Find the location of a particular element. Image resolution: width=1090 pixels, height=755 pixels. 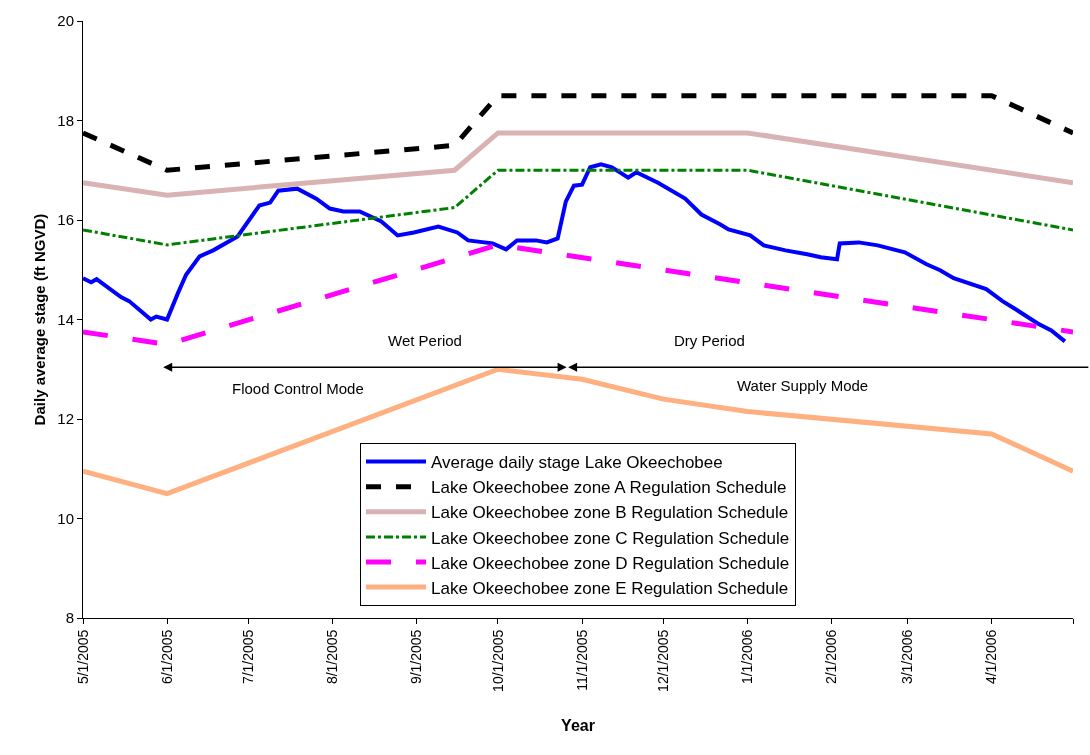

legend-label: Lake Okeechobee zone B Regulation Schedule is located at coordinates (610, 513).